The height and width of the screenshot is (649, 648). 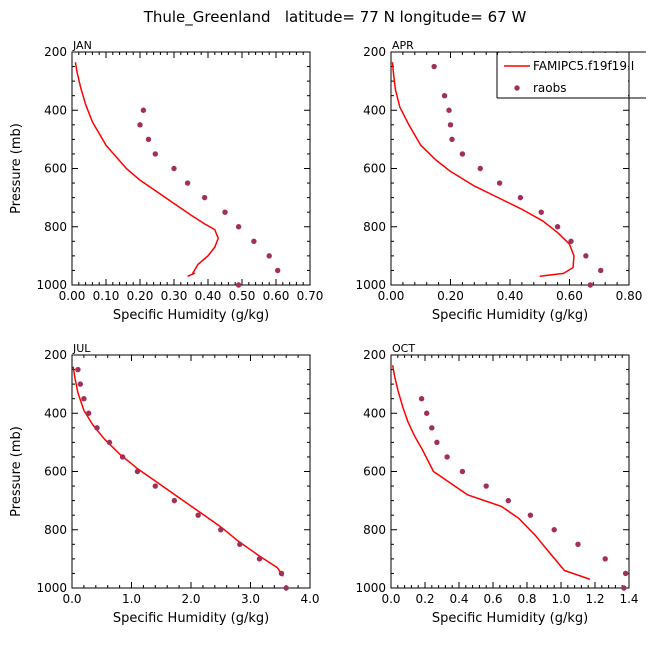 What do you see at coordinates (629, 296) in the screenshot?
I see `x-tick-label: 0.80` at bounding box center [629, 296].